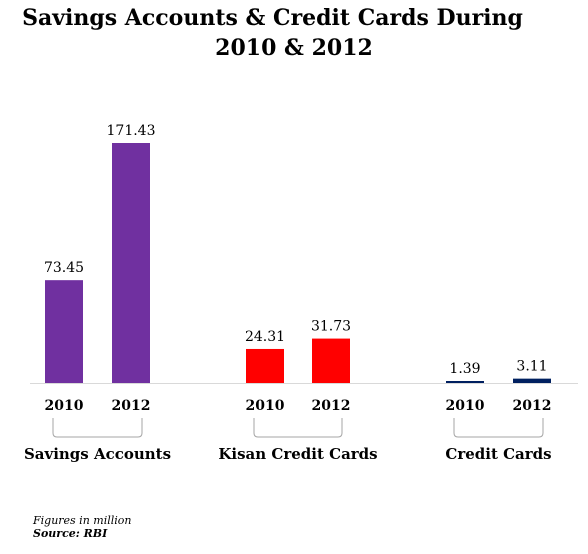 This screenshot has height=554, width=588. I want to click on bar-1-2012, so click(131, 263).